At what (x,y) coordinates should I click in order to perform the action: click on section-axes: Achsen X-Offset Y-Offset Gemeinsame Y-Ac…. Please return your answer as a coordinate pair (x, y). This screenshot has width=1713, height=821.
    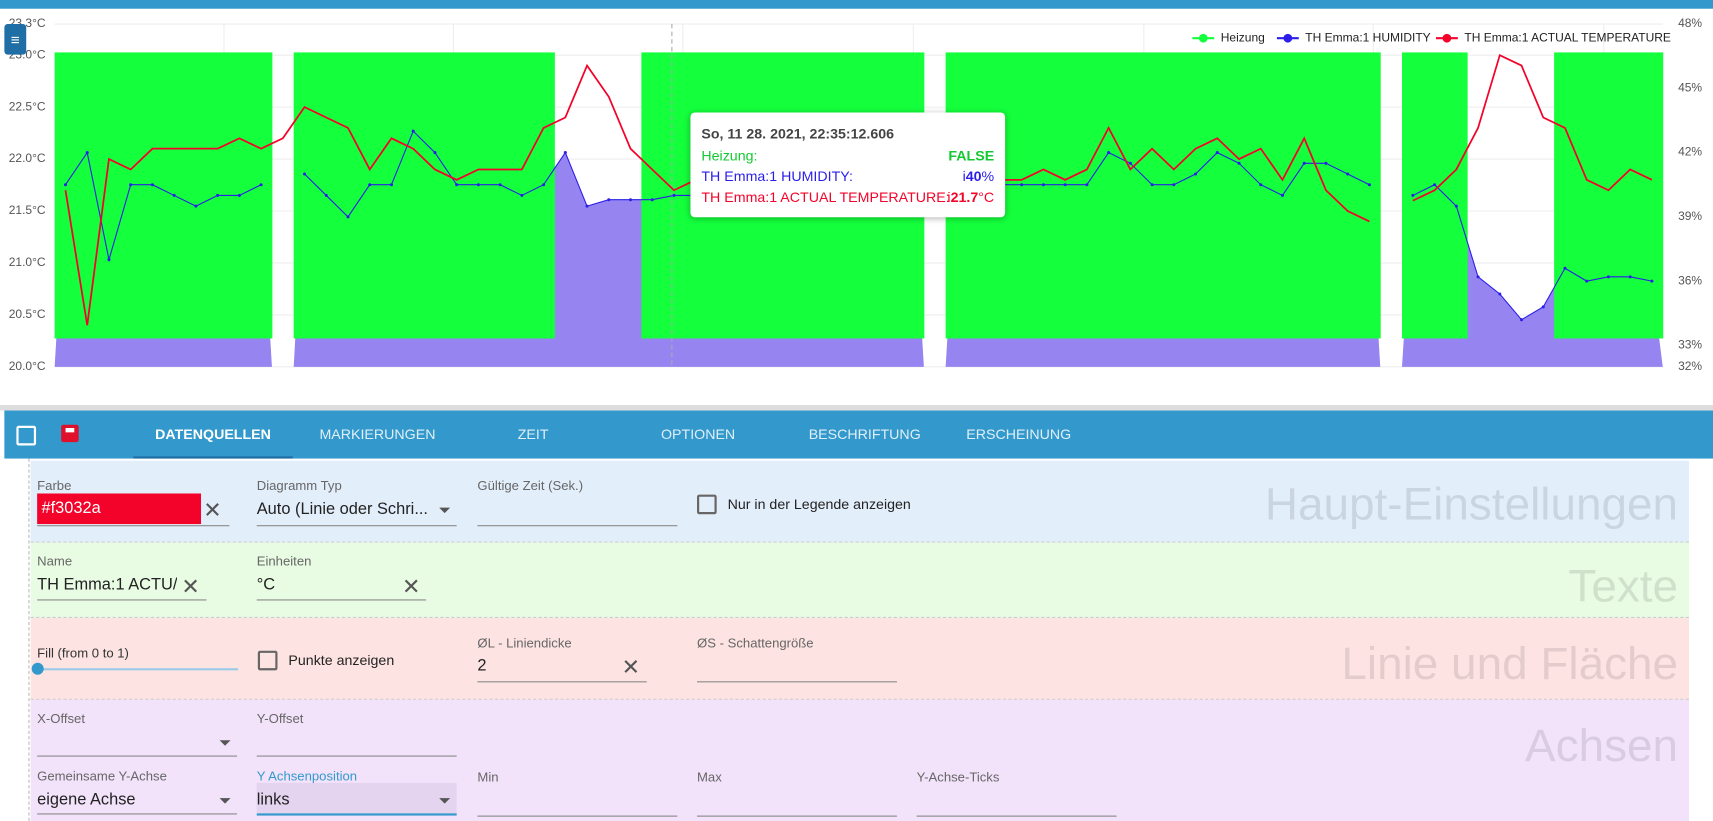
    Looking at the image, I should click on (860, 760).